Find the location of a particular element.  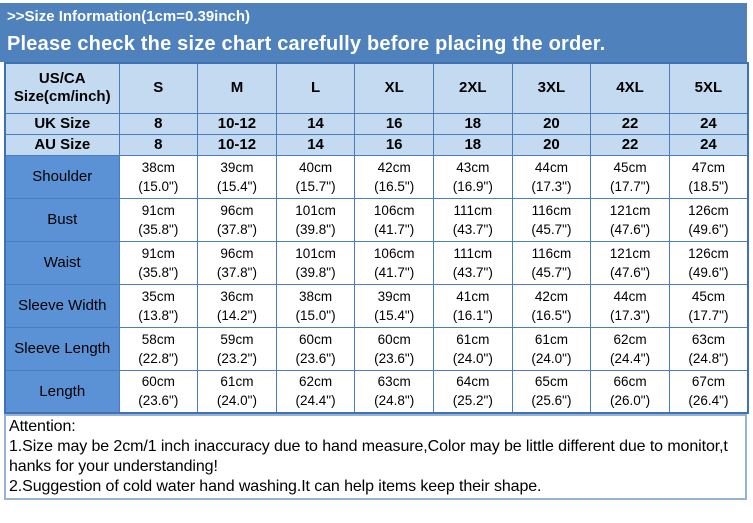

row-header-bust: Bust is located at coordinates (62, 219).